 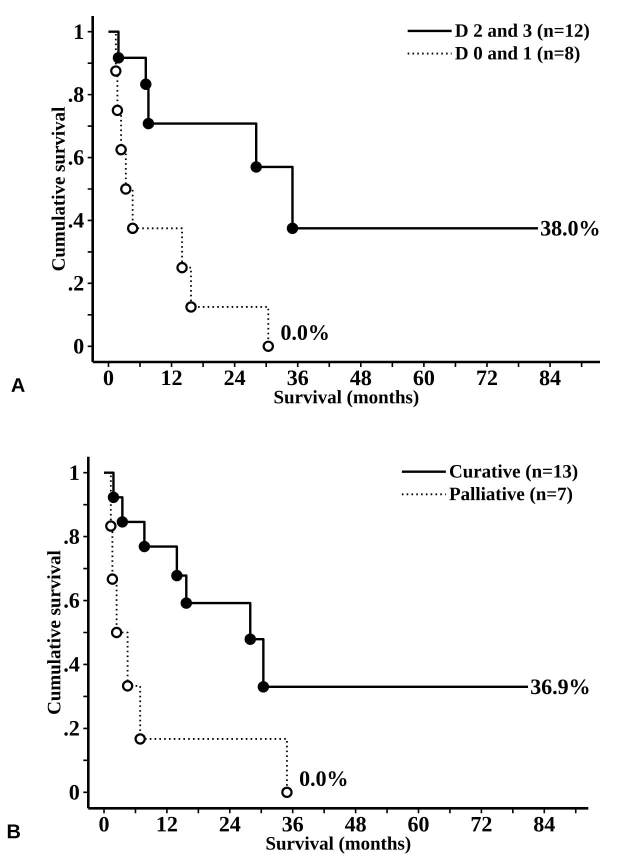 I want to click on legend-label: D 0 and 1 (n=8), so click(x=517, y=55).